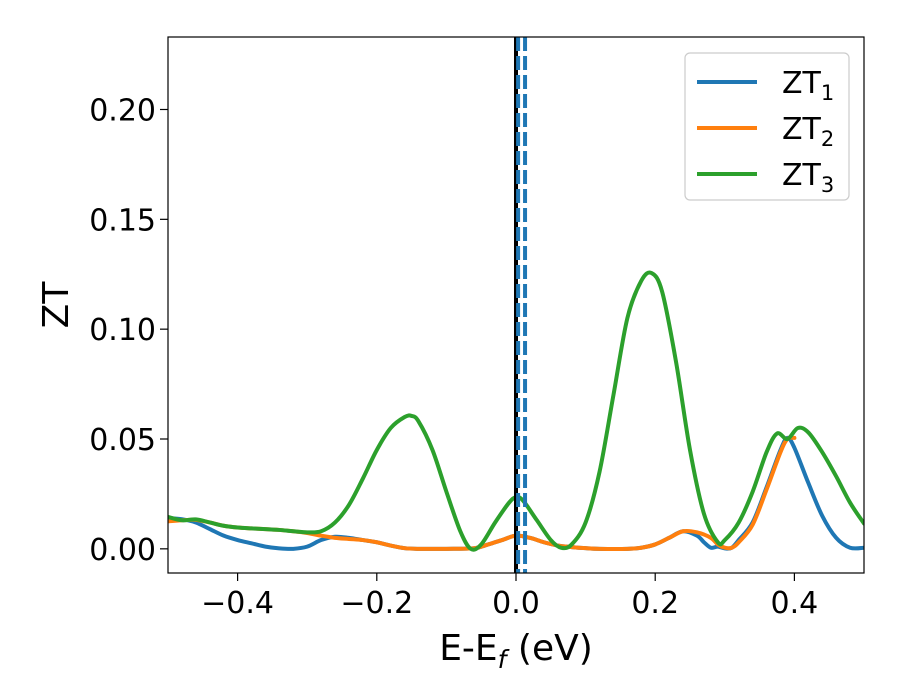 The width and height of the screenshot is (900, 700). Describe the element at coordinates (122, 220) in the screenshot. I see `y-tick-label: 0.15` at that location.